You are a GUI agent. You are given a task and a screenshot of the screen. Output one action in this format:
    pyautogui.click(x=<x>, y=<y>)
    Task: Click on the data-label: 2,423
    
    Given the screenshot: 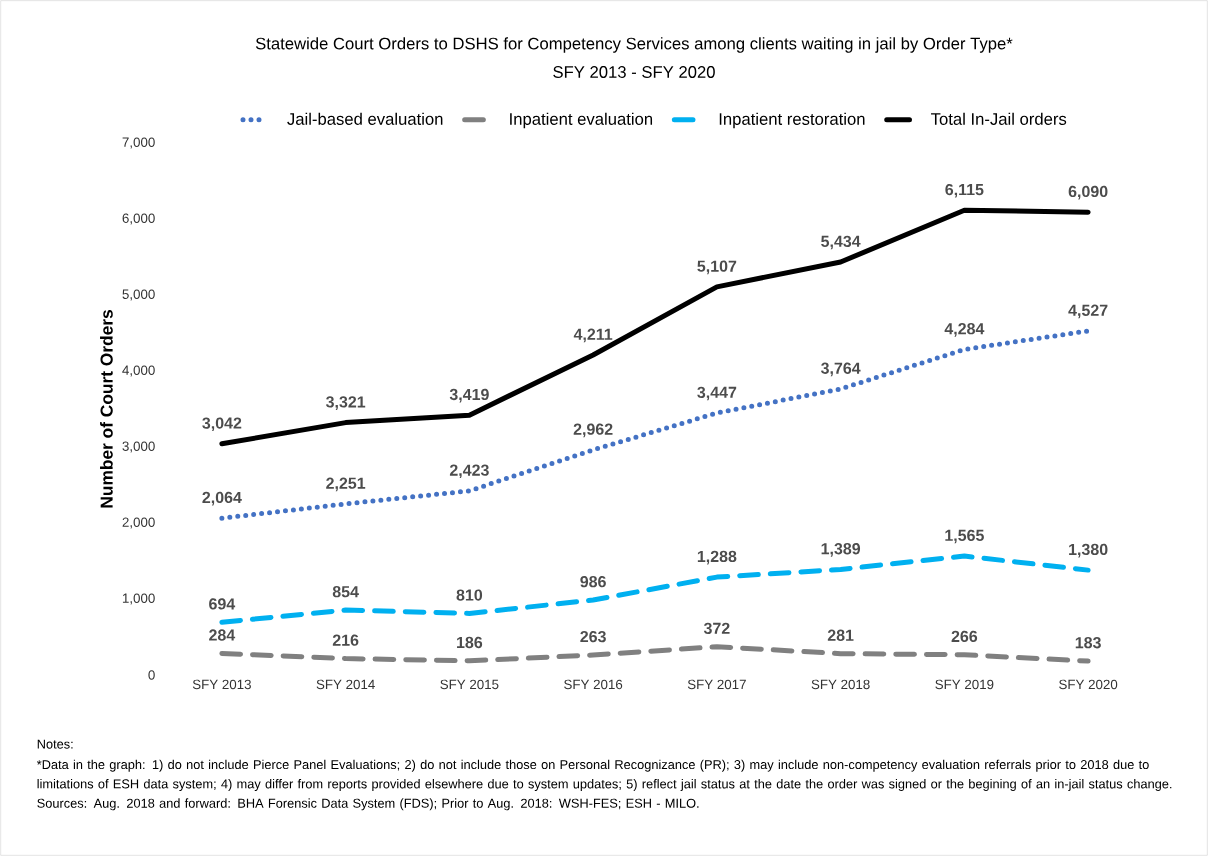 What is the action you would take?
    pyautogui.click(x=469, y=471)
    